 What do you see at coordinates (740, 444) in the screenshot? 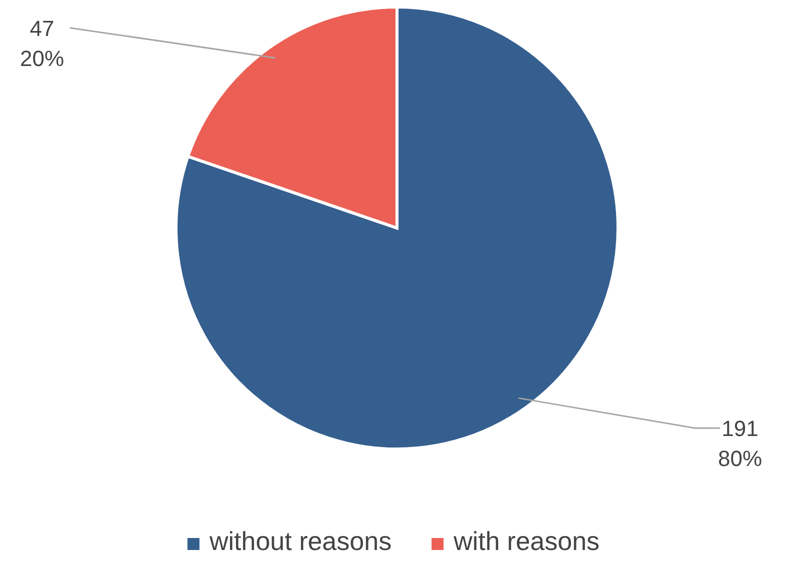
I see `data-label: 191 80%` at bounding box center [740, 444].